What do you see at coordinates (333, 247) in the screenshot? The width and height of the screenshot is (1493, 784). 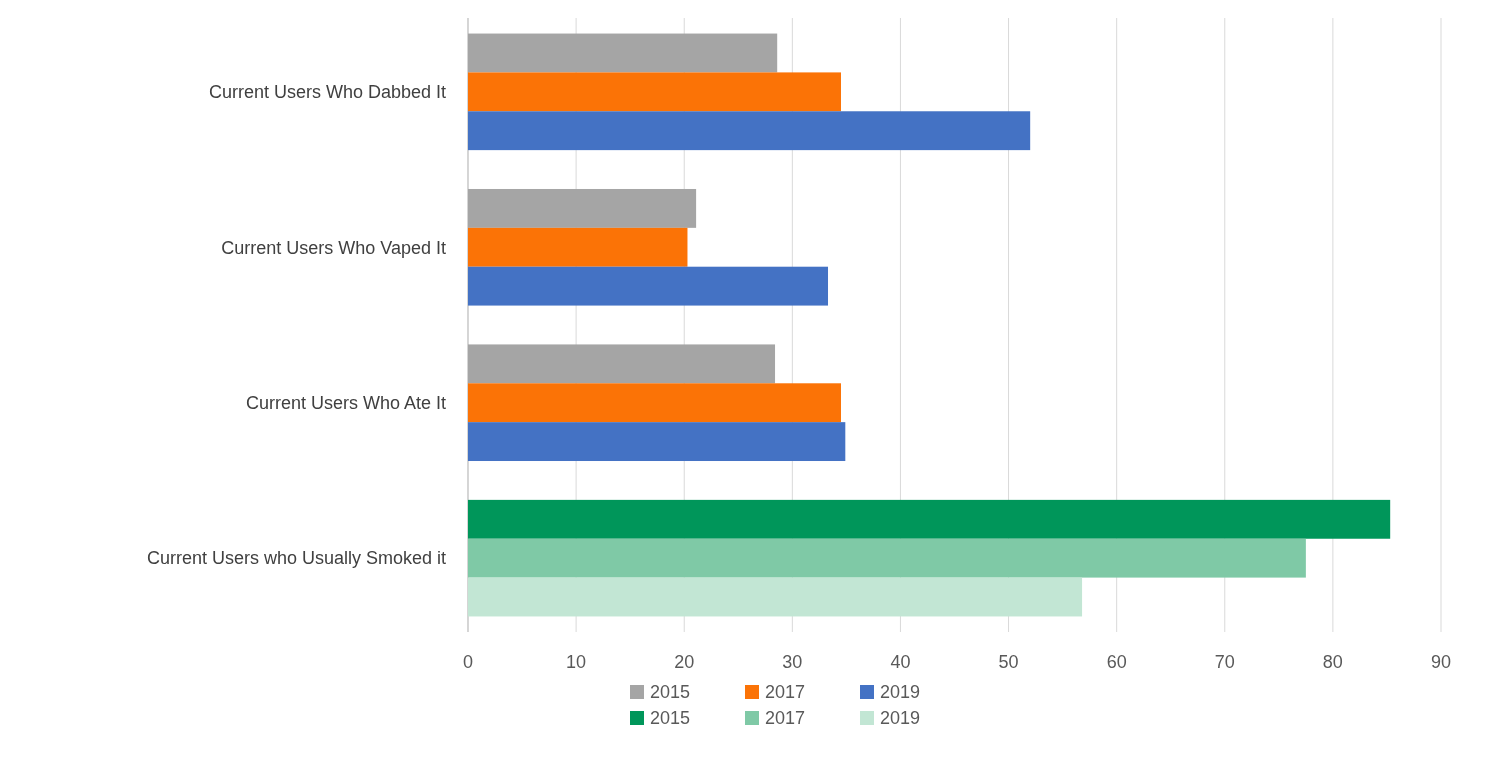 I see `y-tick-label: Current Users Who Vaped It` at bounding box center [333, 247].